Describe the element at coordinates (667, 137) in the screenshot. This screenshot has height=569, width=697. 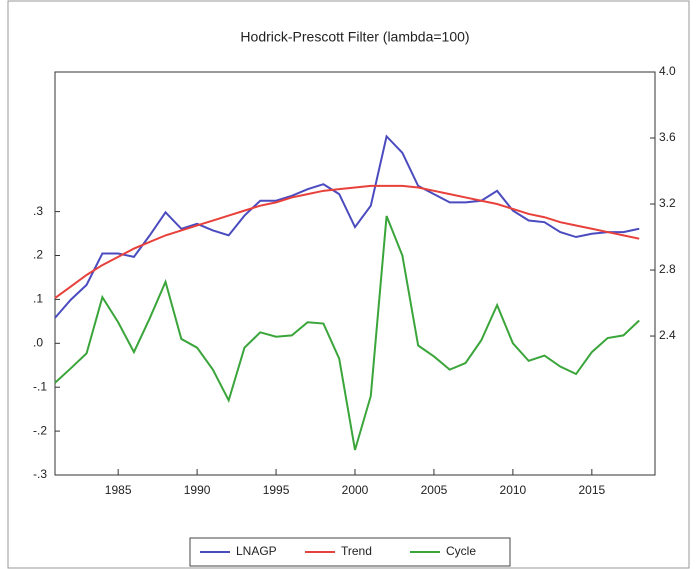
I see `y2-tick-label: 3.6` at that location.